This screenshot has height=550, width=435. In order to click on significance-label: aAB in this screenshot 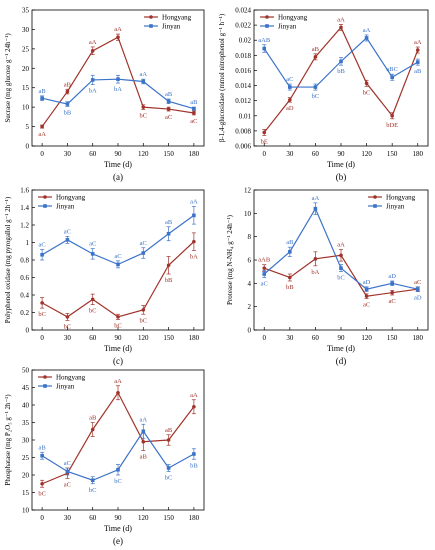, I will do `click(264, 40)`.